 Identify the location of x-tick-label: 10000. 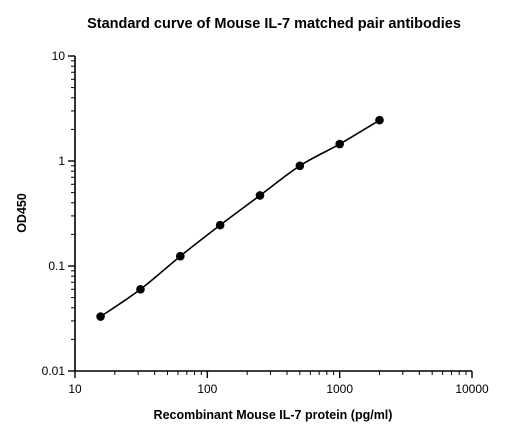
(472, 389).